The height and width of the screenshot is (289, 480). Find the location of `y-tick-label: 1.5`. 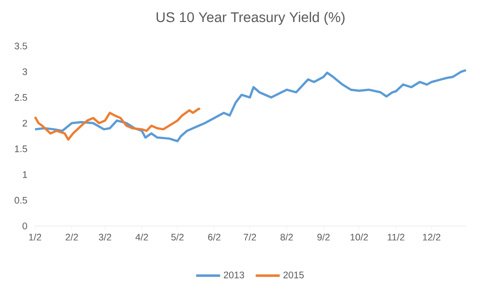

y-tick-label: 1.5 is located at coordinates (21, 149).